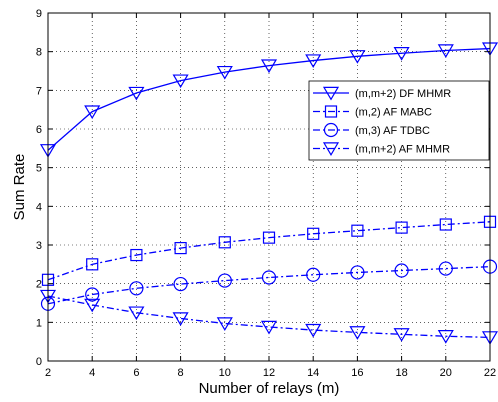 The height and width of the screenshot is (402, 498). I want to click on legend-entry: (m,m+2) AF MHMR, so click(402, 150).